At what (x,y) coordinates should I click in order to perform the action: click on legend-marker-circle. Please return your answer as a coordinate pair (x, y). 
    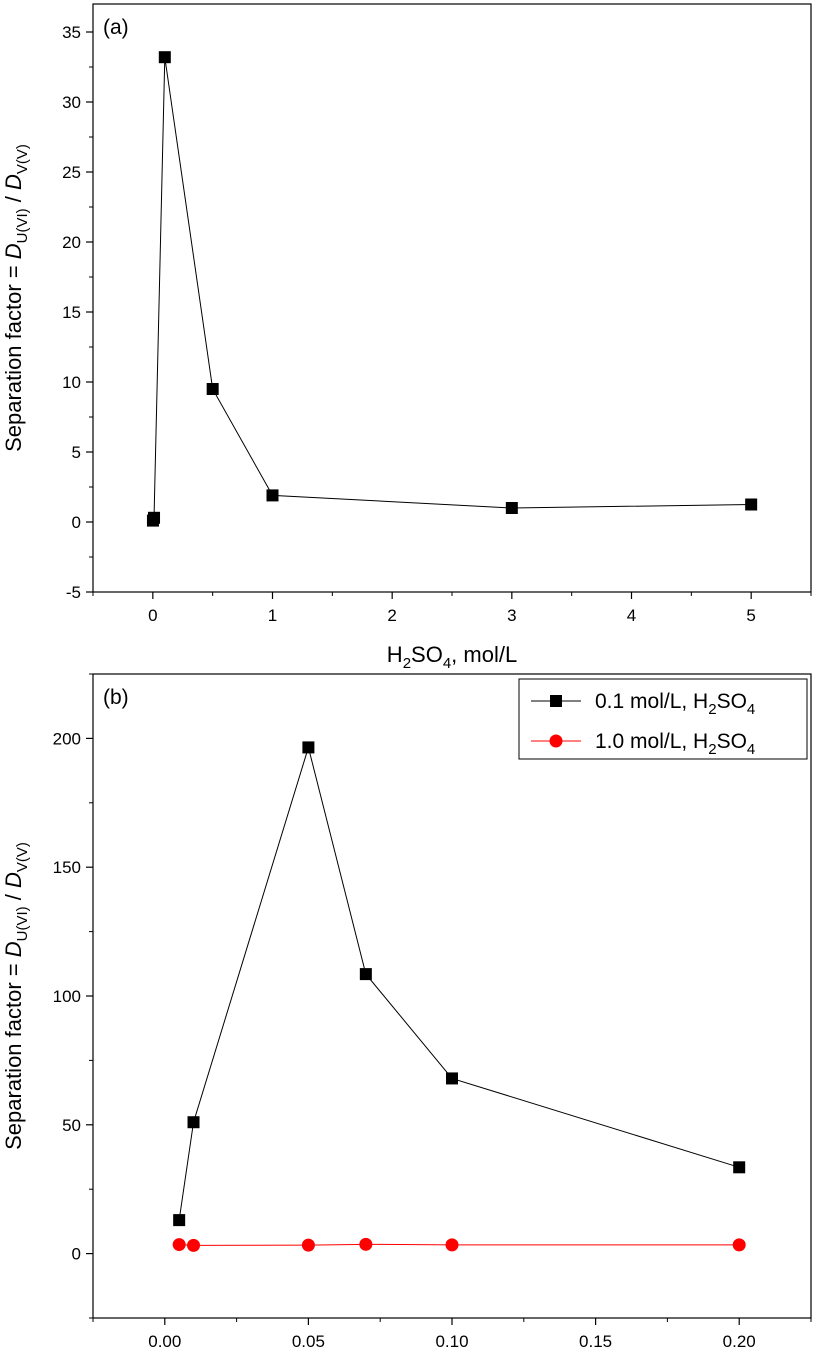
    Looking at the image, I should click on (556, 741).